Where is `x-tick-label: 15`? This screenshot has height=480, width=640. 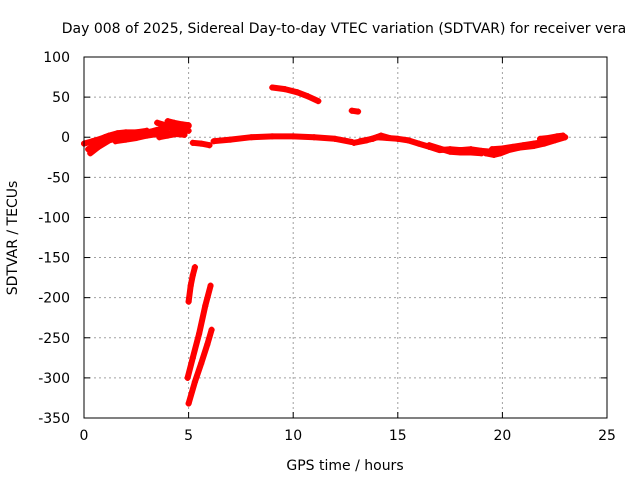
x-tick-label: 15 is located at coordinates (398, 436).